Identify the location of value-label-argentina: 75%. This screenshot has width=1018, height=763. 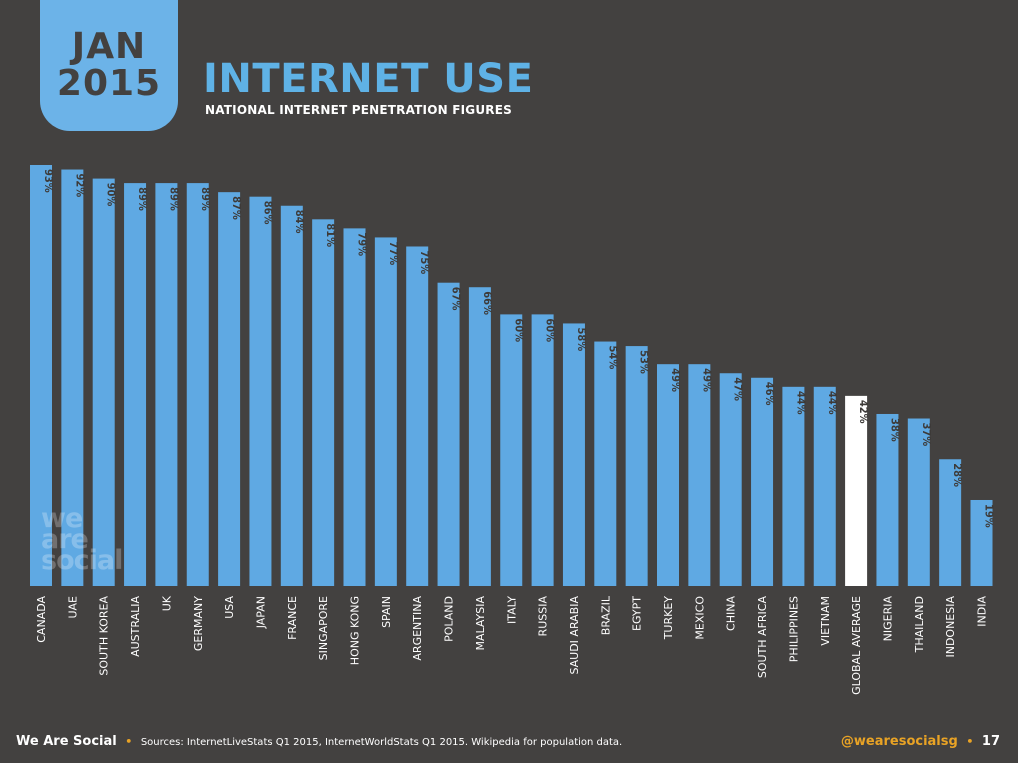
(424, 262).